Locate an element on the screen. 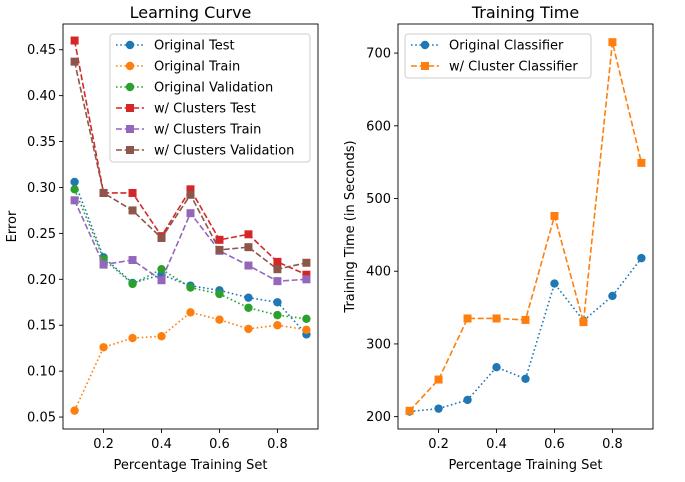 The width and height of the screenshot is (685, 482). chart-title: Learning Curve is located at coordinates (191, 12).